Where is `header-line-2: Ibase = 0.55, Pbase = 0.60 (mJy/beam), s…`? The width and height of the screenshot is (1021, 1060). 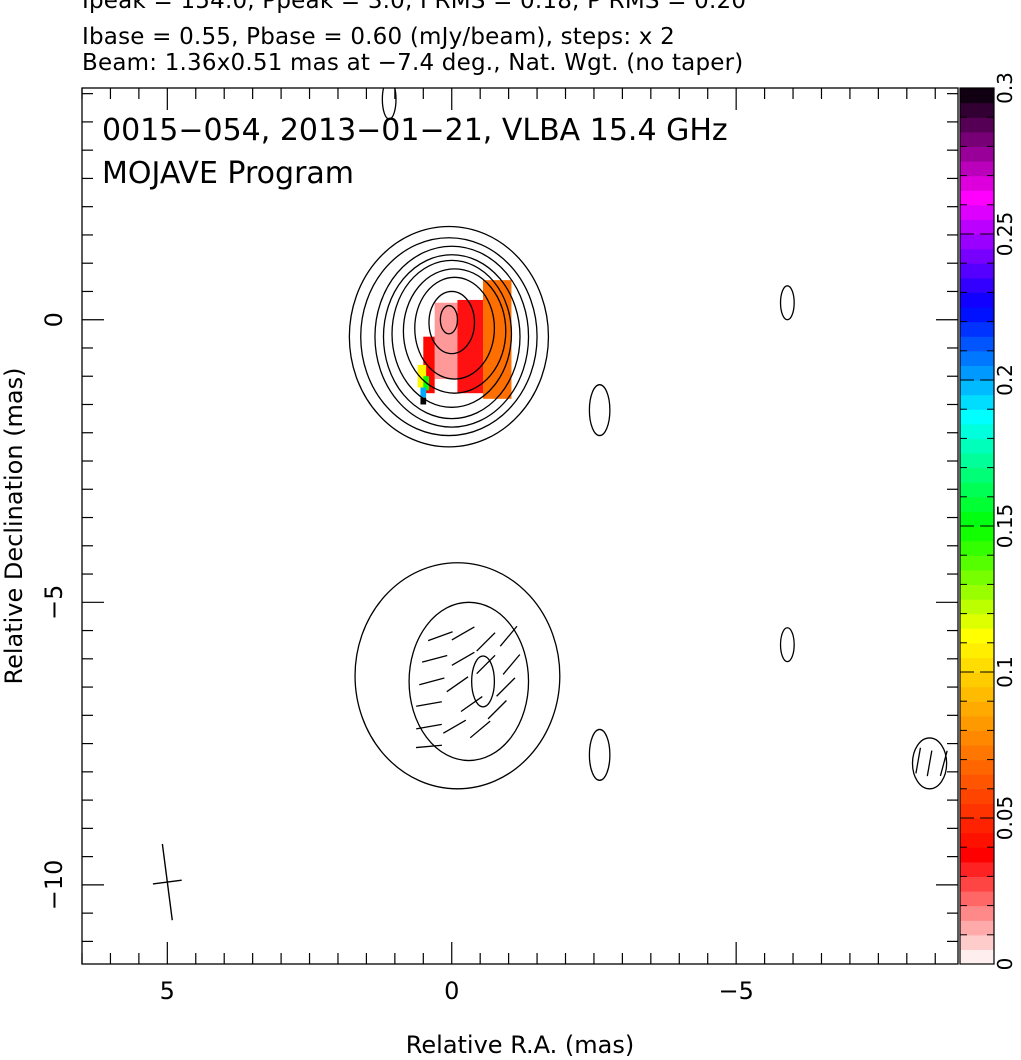 header-line-2: Ibase = 0.55, Pbase = 0.60 (mJy/beam), s… is located at coordinates (378, 37).